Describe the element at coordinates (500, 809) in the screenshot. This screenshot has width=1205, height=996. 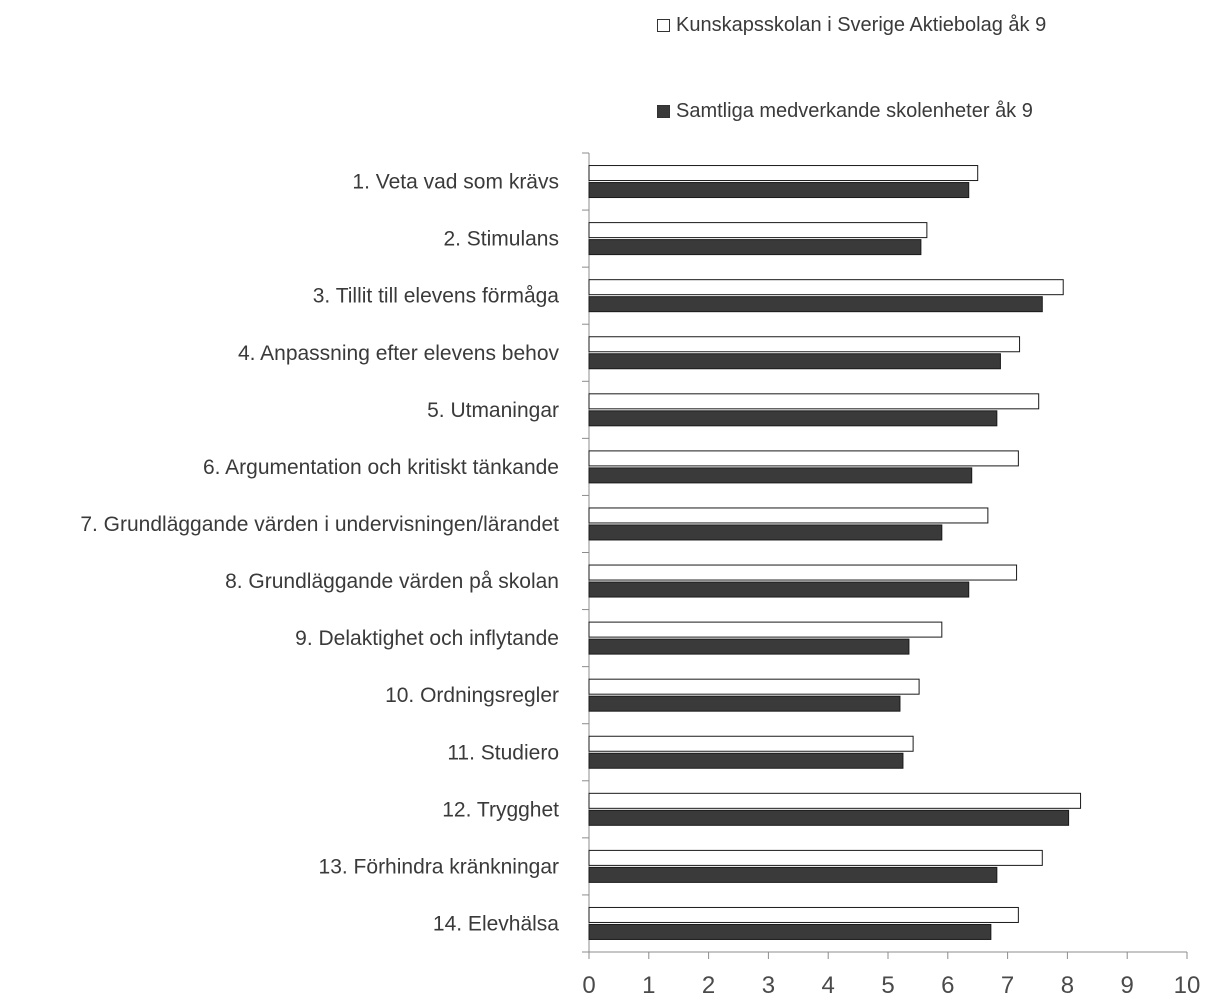
I see `category-label: 12. Trygghet` at that location.